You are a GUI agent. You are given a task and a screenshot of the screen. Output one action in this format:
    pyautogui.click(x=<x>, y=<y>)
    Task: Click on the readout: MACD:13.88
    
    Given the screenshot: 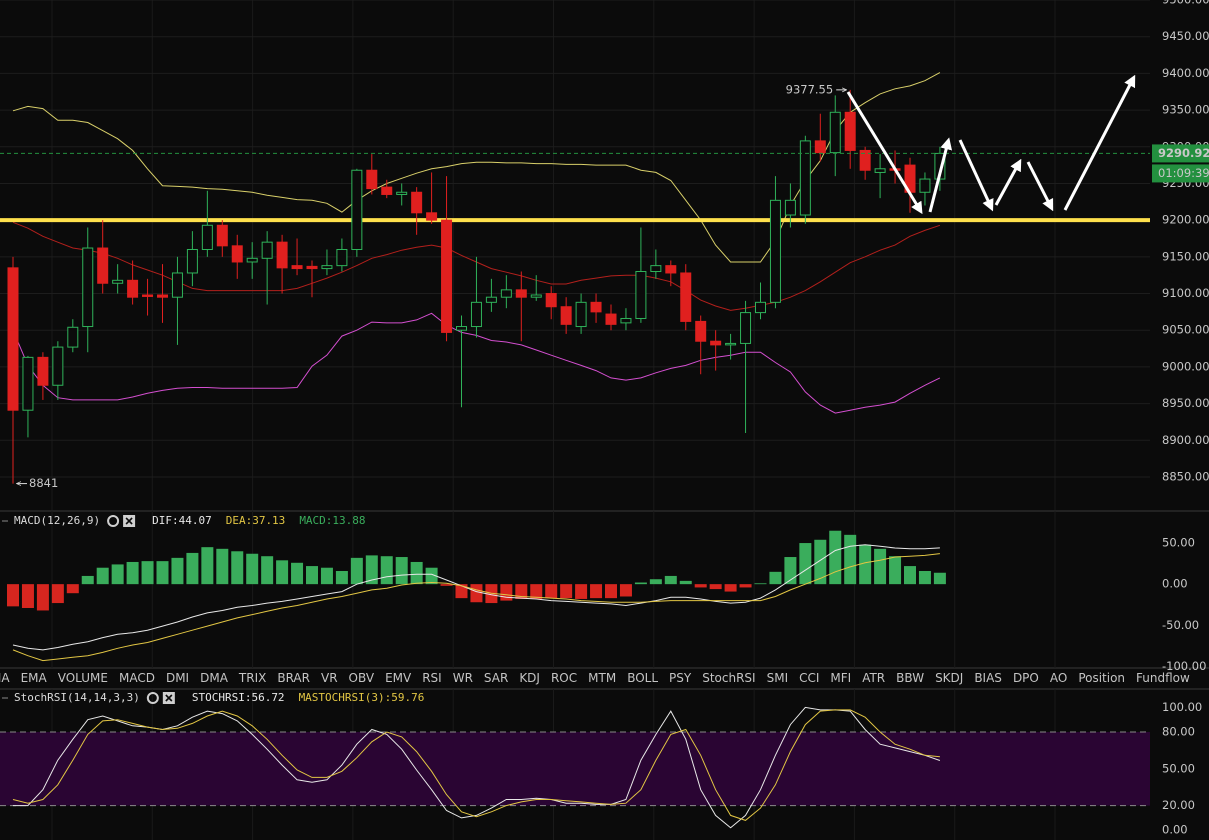 What is the action you would take?
    pyautogui.click(x=332, y=520)
    